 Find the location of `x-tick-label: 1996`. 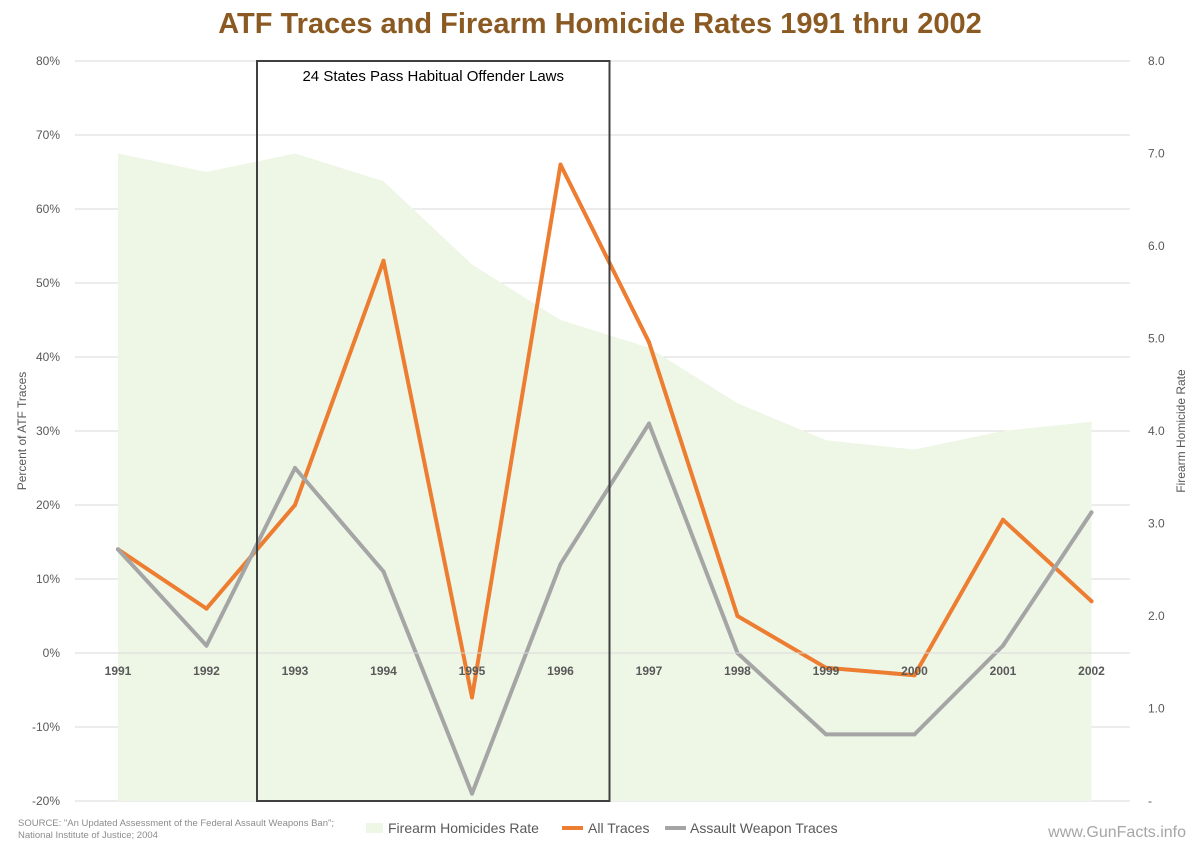

x-tick-label: 1996 is located at coordinates (560, 671).